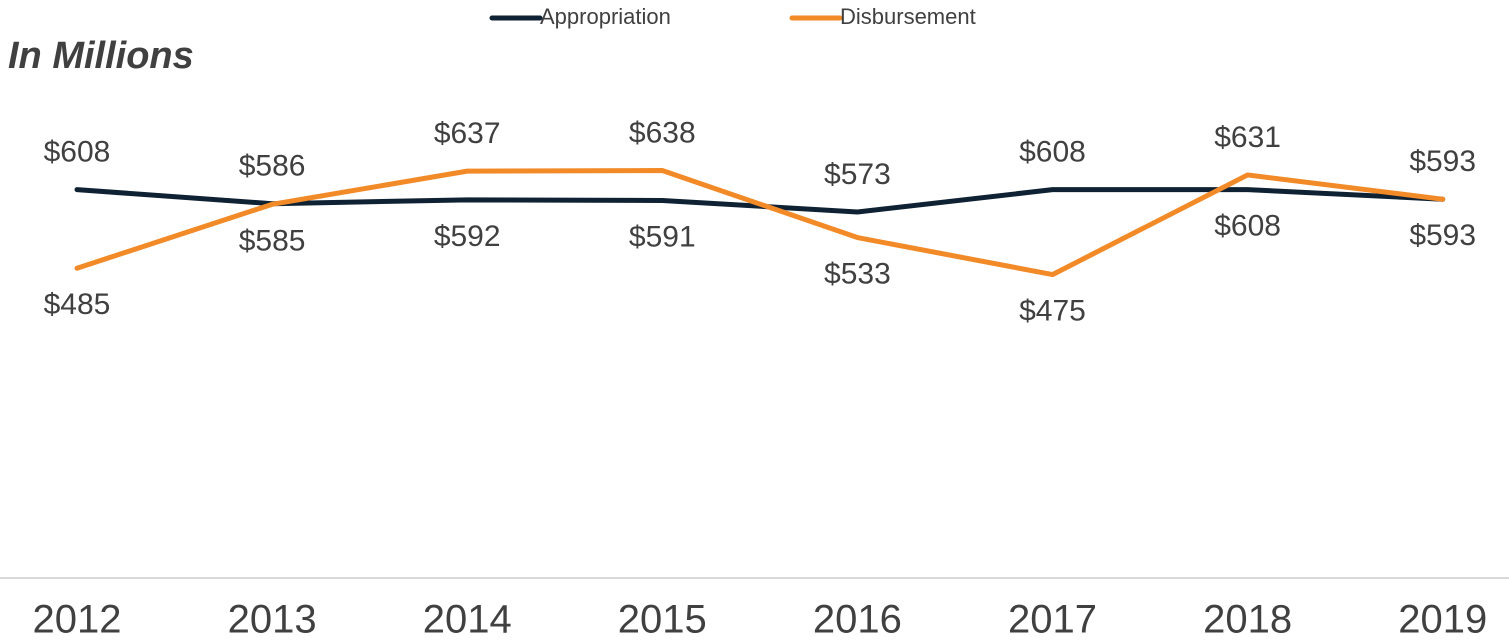  I want to click on data-label: $637, so click(467, 133).